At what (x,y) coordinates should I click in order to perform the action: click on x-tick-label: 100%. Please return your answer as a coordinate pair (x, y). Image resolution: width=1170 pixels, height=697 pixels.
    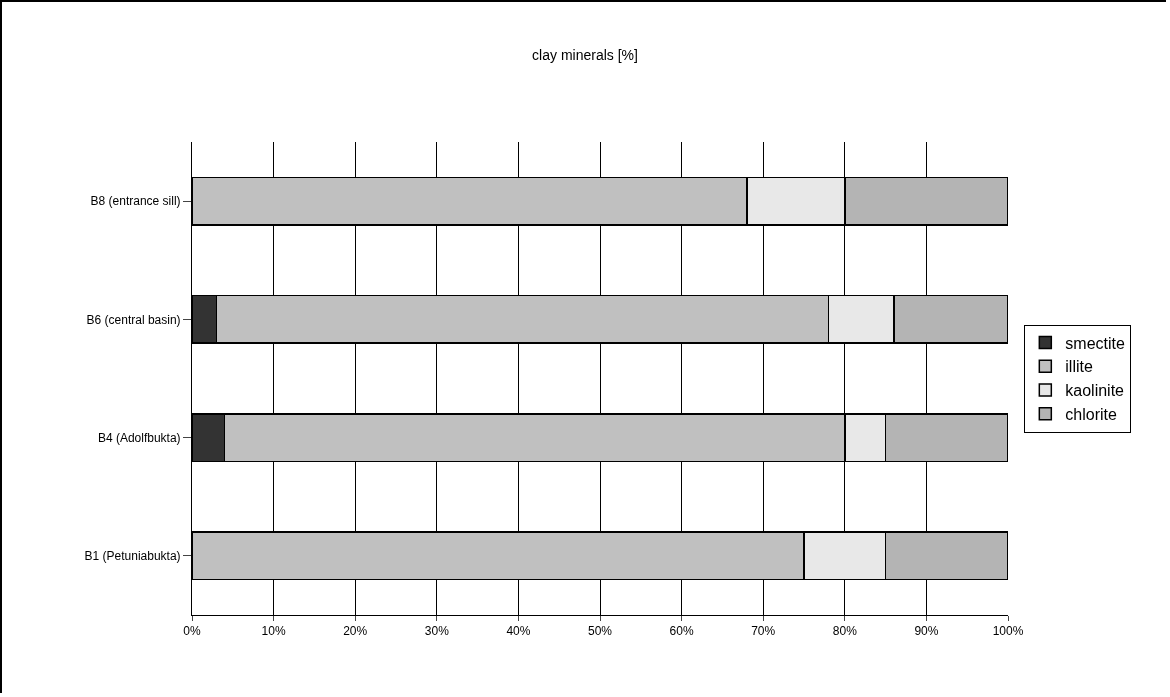
    Looking at the image, I should click on (1008, 631).